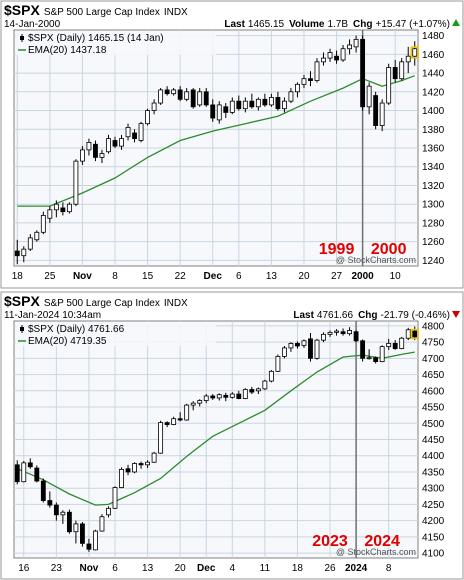 The height and width of the screenshot is (580, 464). I want to click on x-tick-label: 22, so click(181, 276).